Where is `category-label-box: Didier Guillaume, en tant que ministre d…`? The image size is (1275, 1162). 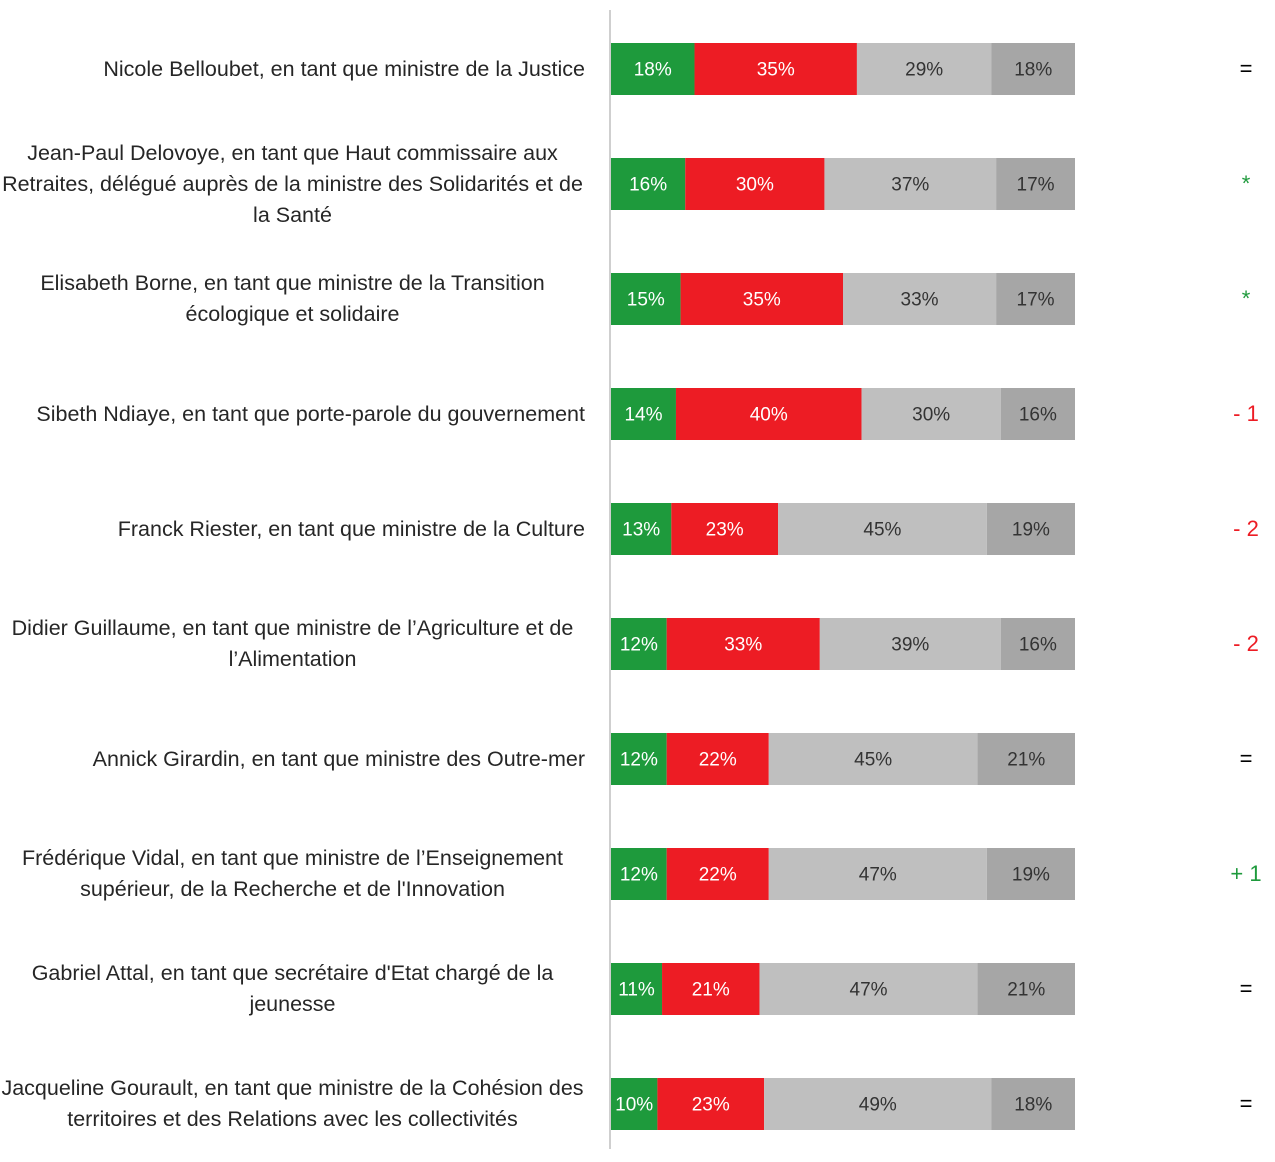
category-label-box: Didier Guillaume, en tant que ministre d… is located at coordinates (292, 644).